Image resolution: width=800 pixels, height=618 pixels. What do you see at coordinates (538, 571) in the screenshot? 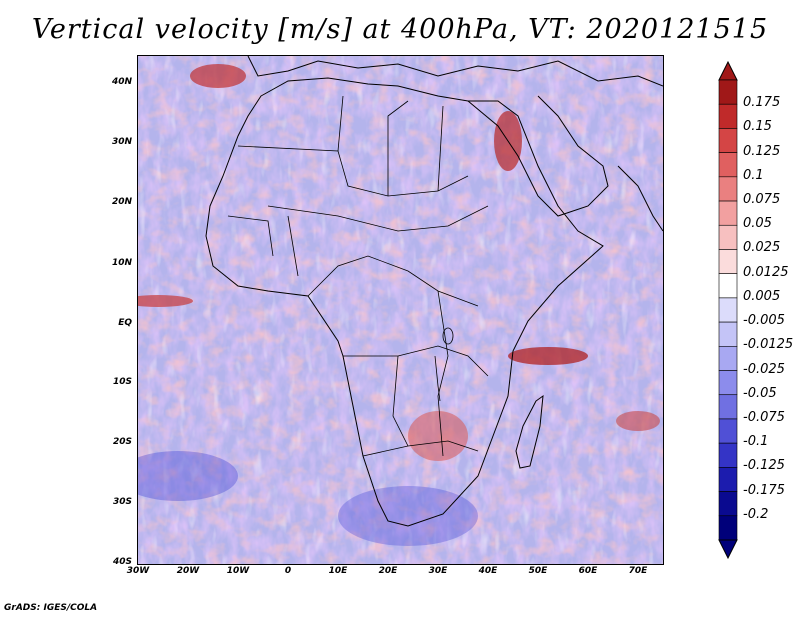
I see `lon-tick-label: 50E` at bounding box center [538, 571].